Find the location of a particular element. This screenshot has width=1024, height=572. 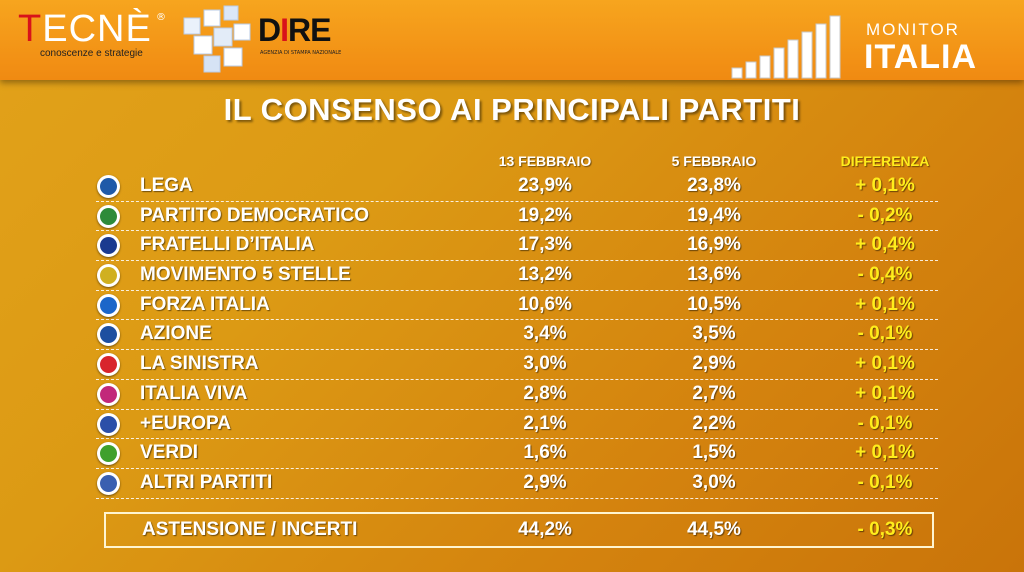

value-5-febbraio: 2,2% is located at coordinates (714, 423).